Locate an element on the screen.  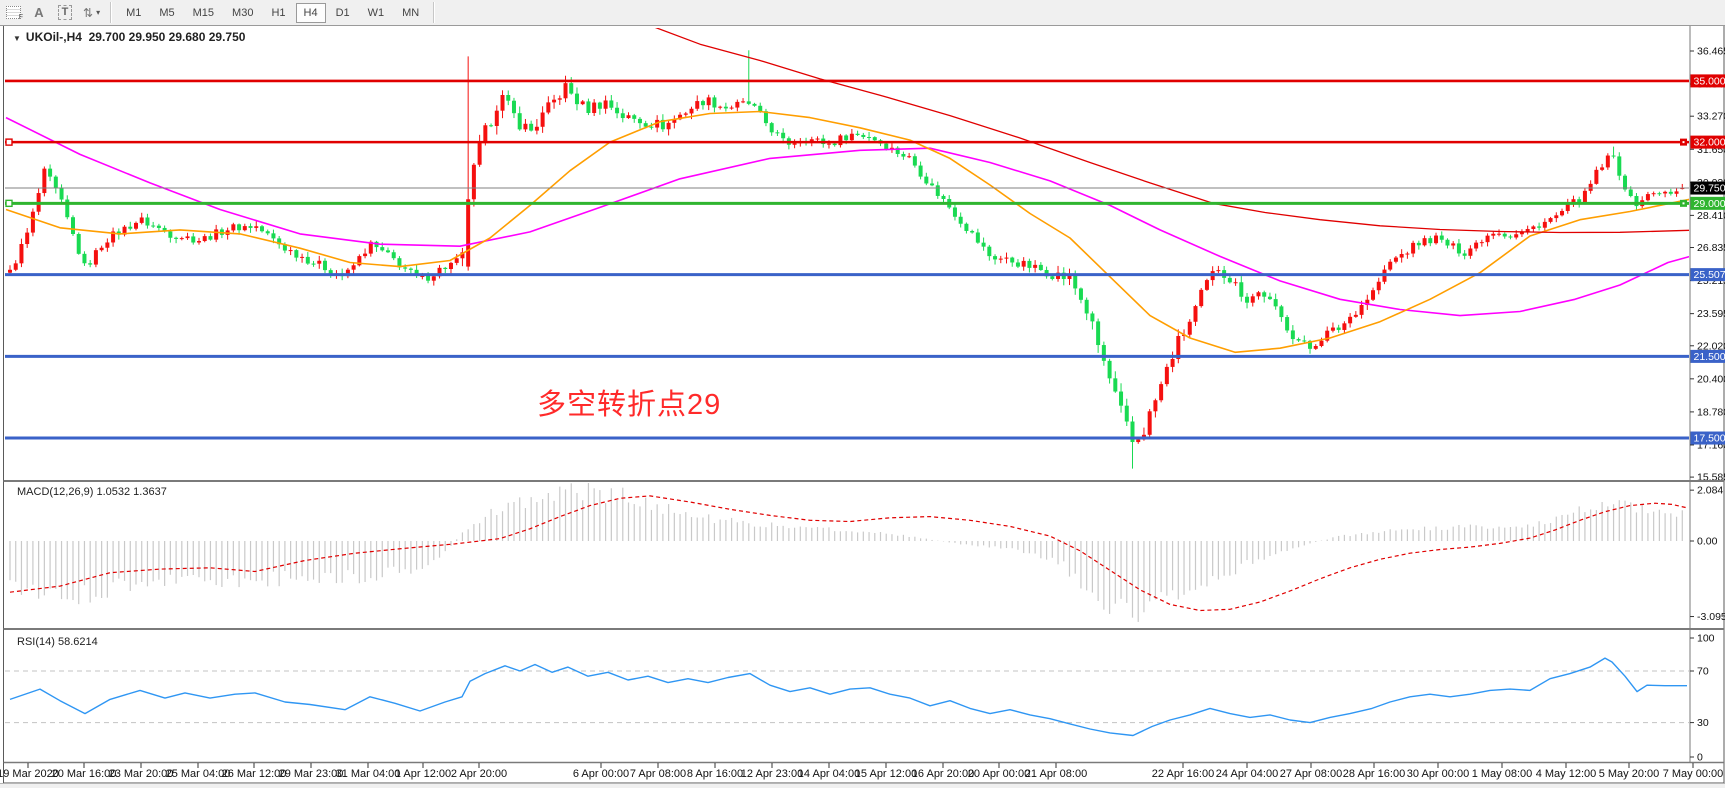
grid-icon-sub-label: F is located at coordinates (20, 17).